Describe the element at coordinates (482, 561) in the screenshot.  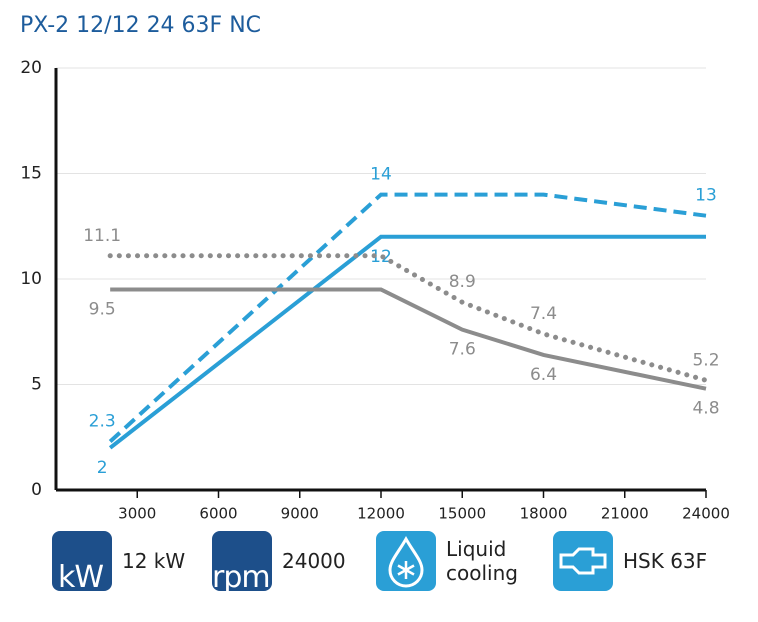
I see `spec-label: Liquid cooling` at that location.